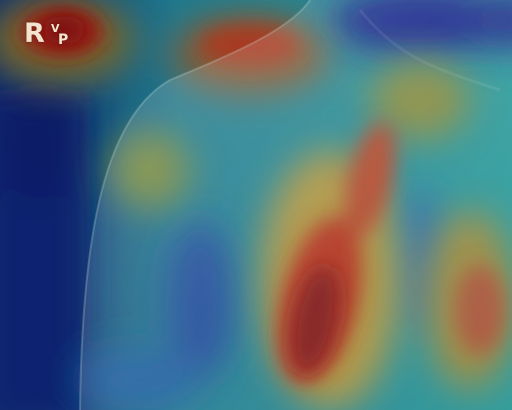 Image resolution: width=512 pixels, height=410 pixels. I want to click on laterality-marker: R V P, so click(46, 33).